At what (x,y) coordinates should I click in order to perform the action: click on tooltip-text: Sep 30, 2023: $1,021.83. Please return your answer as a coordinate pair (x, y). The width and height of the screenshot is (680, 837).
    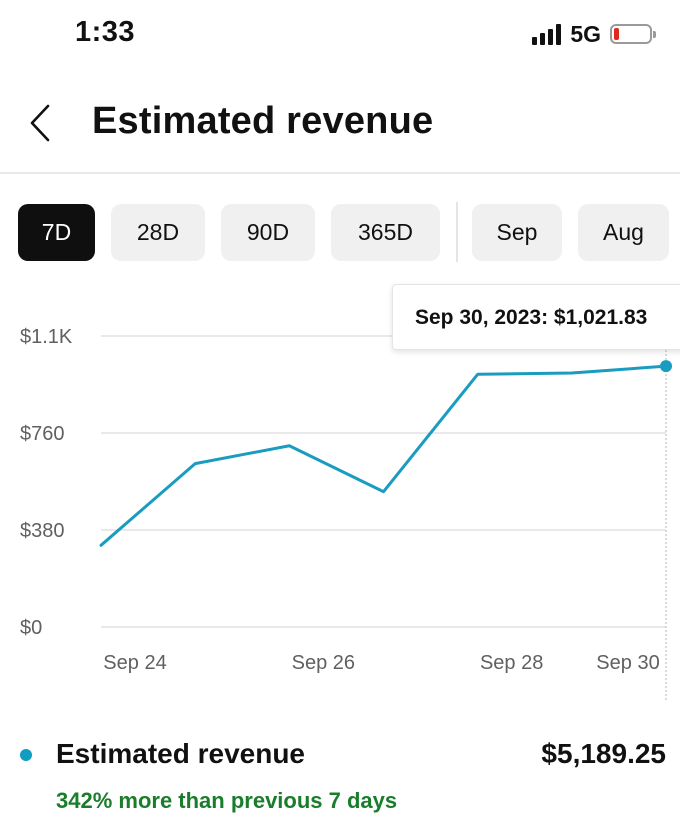
    Looking at the image, I should click on (531, 317).